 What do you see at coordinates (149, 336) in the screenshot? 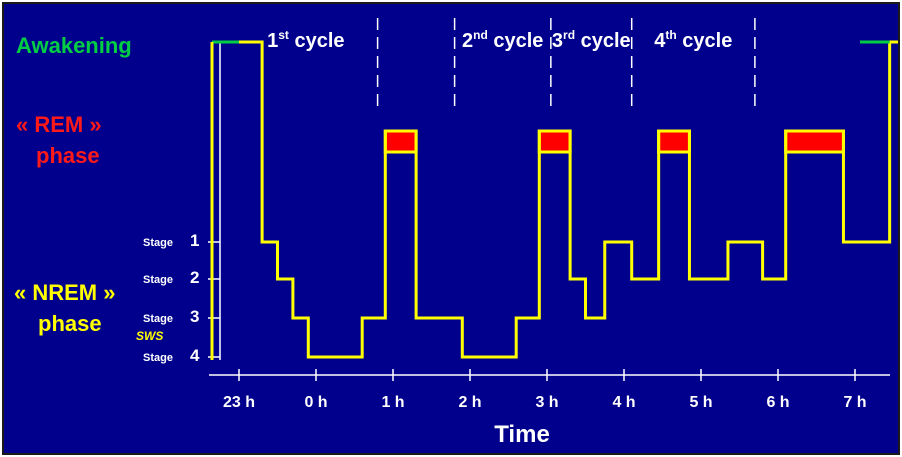
I see `sws-label: SWS` at bounding box center [149, 336].